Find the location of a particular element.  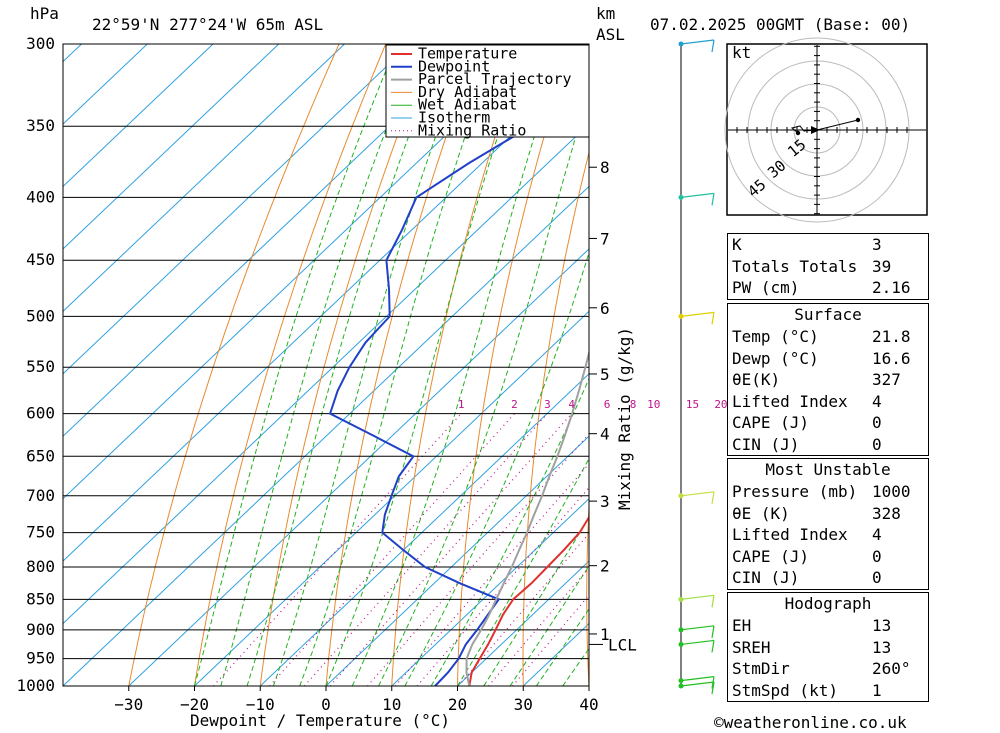

index-value: 0 is located at coordinates (877, 444).